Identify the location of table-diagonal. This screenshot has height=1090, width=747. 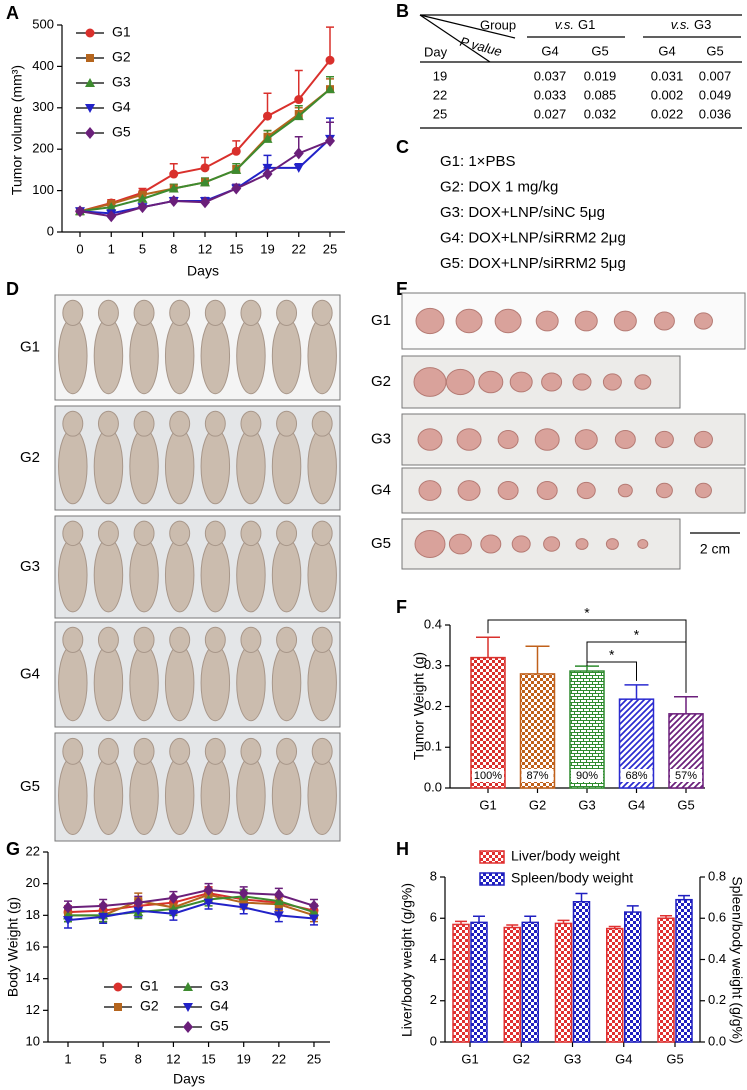
(467, 26).